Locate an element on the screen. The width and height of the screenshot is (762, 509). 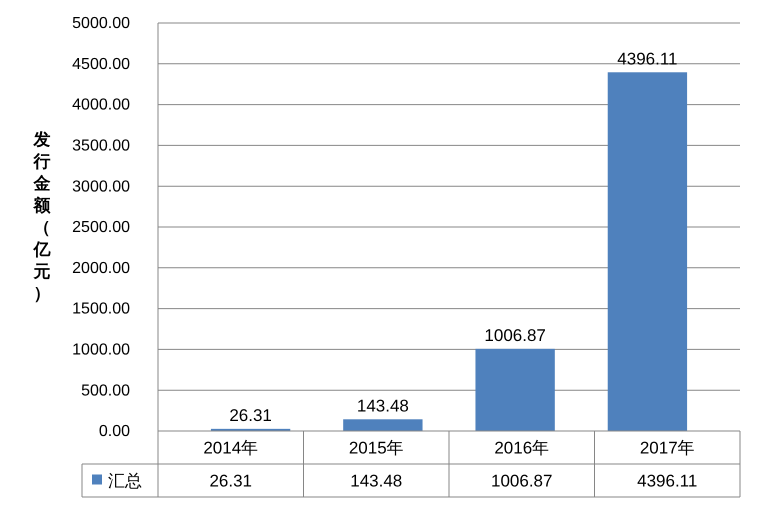
data-label: 143.48 is located at coordinates (376, 481).